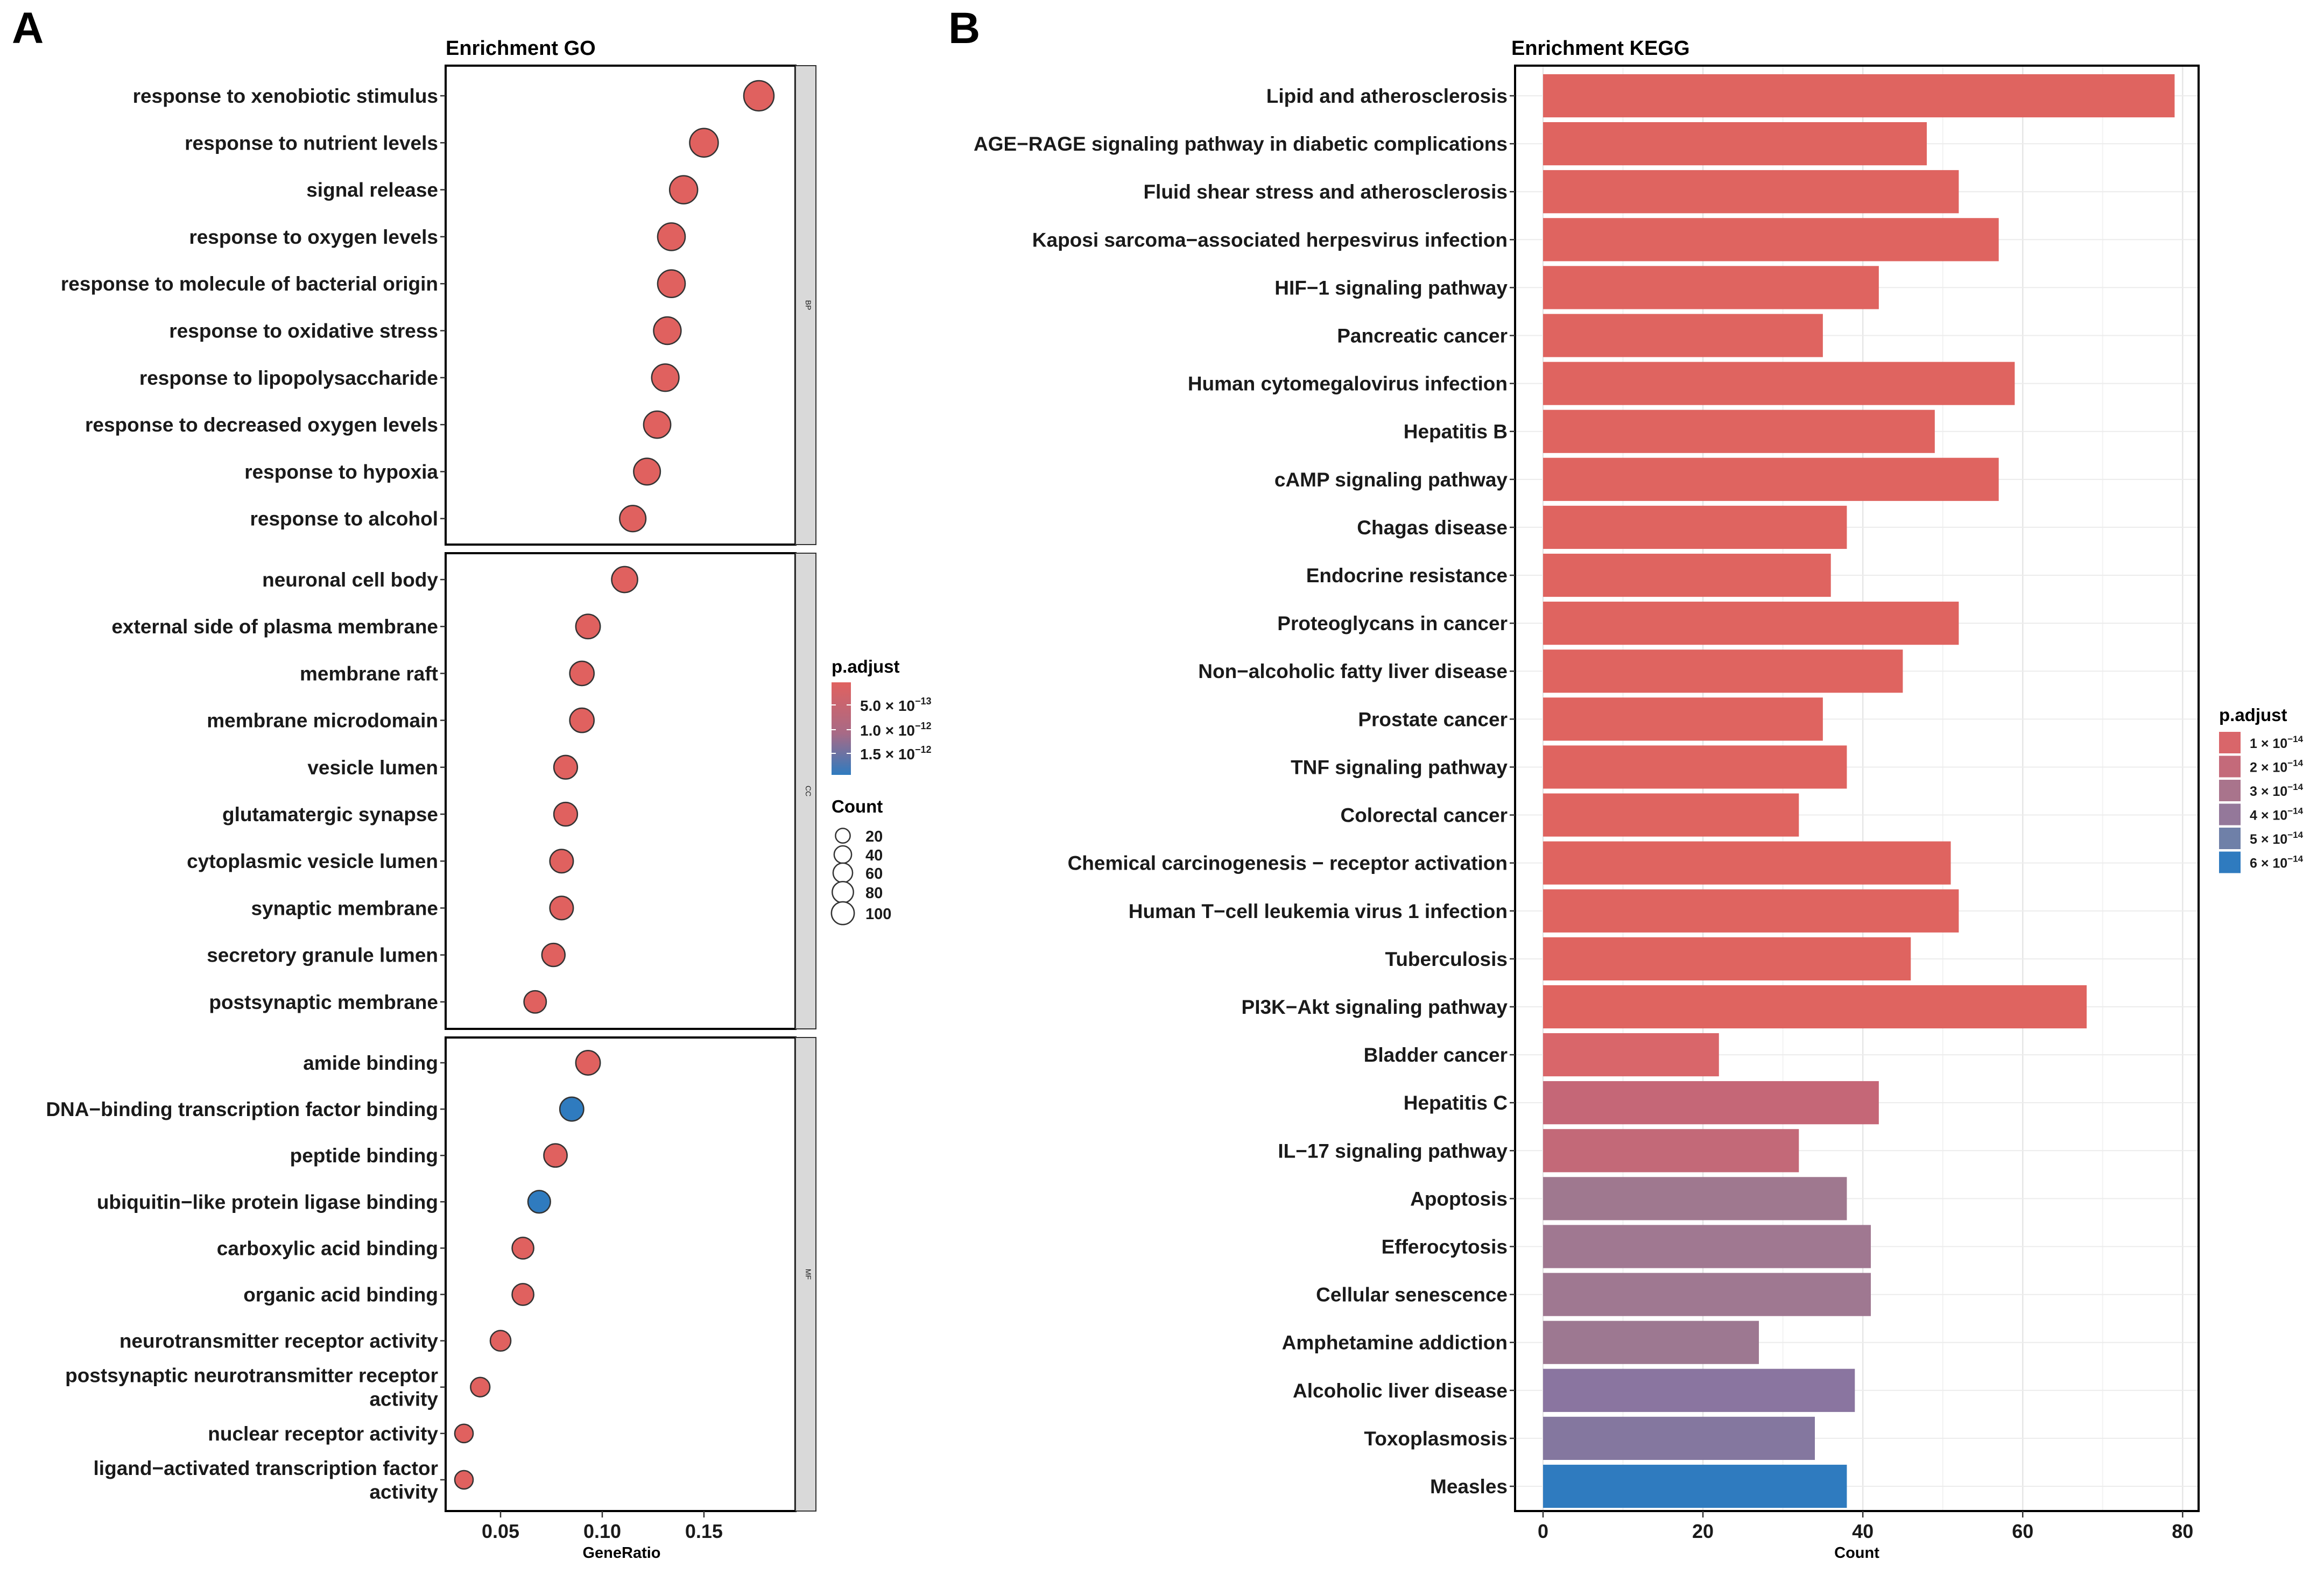 The height and width of the screenshot is (1574, 2324). I want to click on go-term-label: postsynaptic neurotransmitter receptor, so click(251, 1376).